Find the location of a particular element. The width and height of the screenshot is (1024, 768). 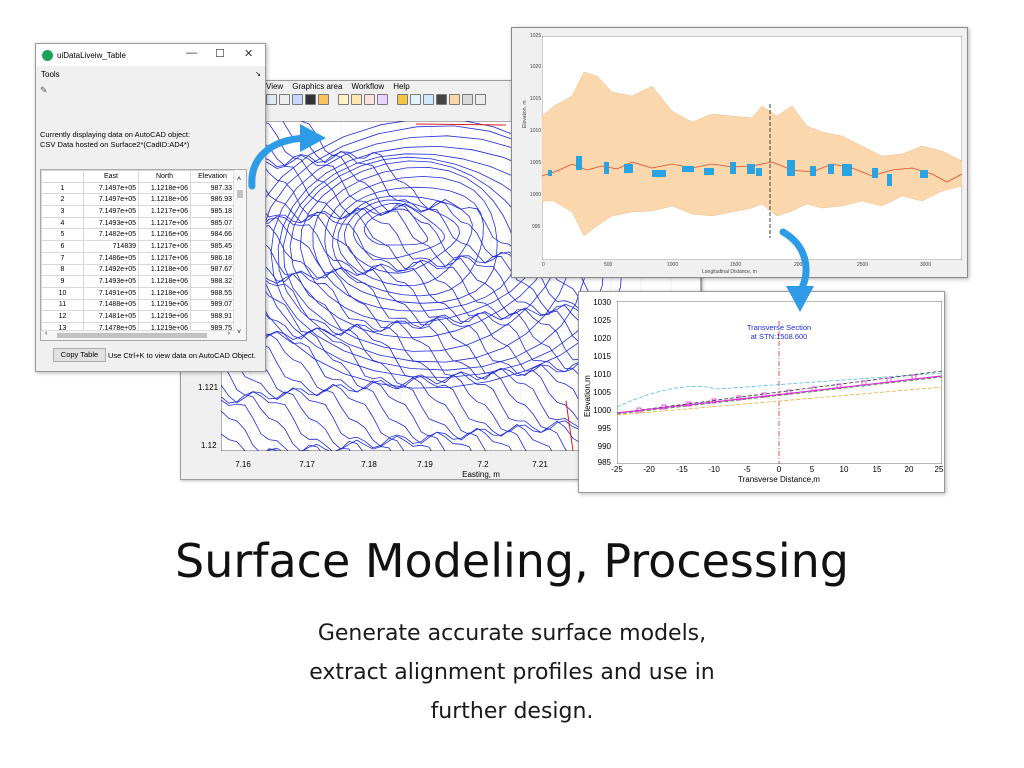

table-row: 4 7.1493e+05 1.1217e+06 985.07 is located at coordinates (138, 223).